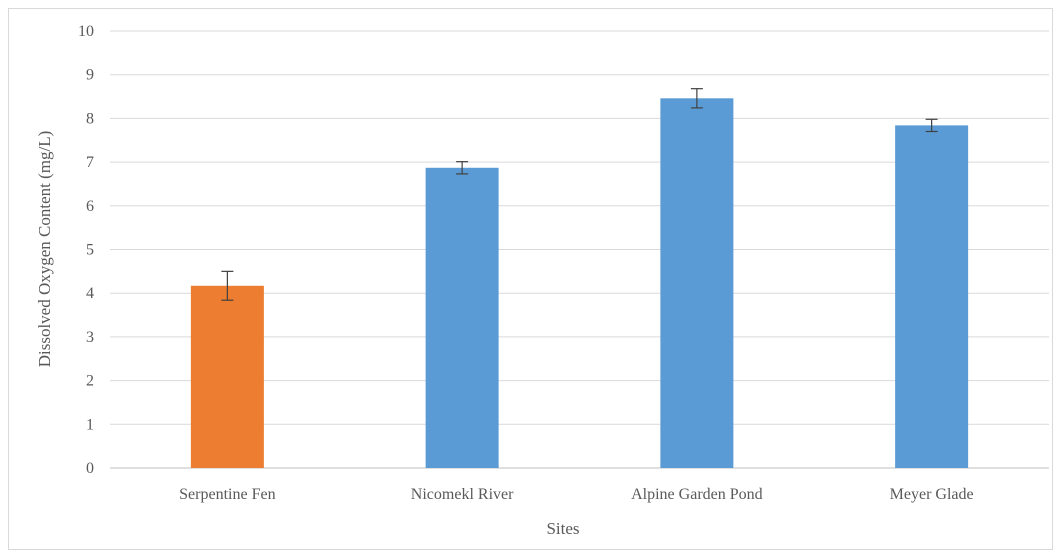 The width and height of the screenshot is (1061, 558). What do you see at coordinates (90, 118) in the screenshot?
I see `y-tick-label: 8` at bounding box center [90, 118].